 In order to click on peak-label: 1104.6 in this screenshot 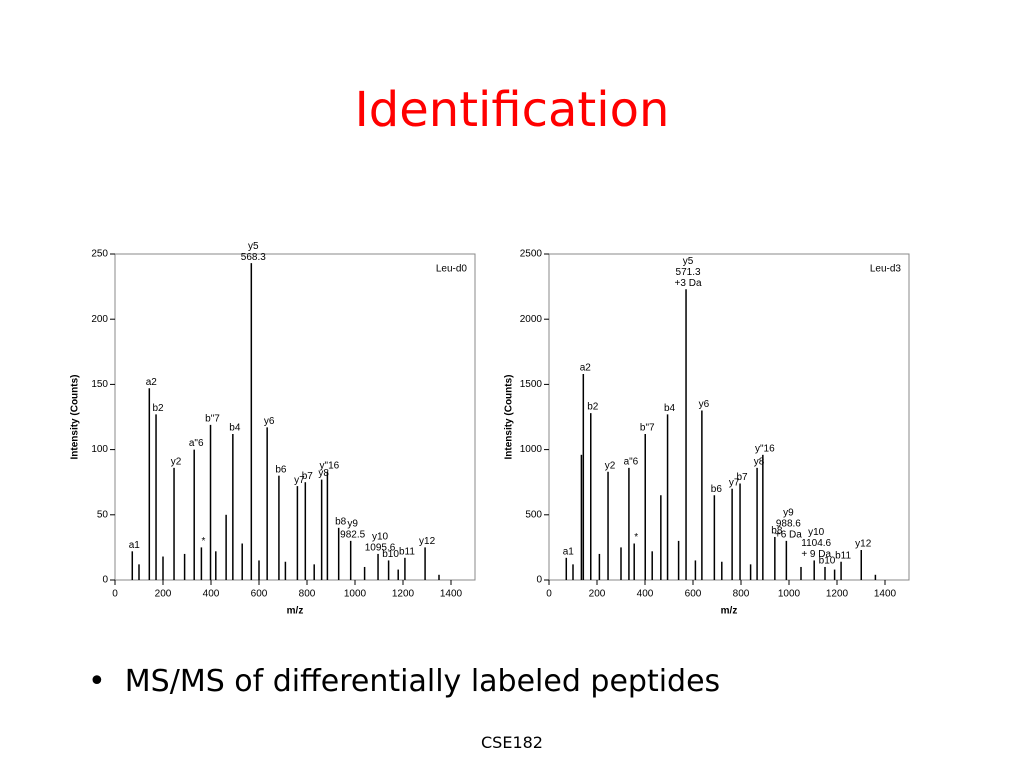, I will do `click(816, 543)`.